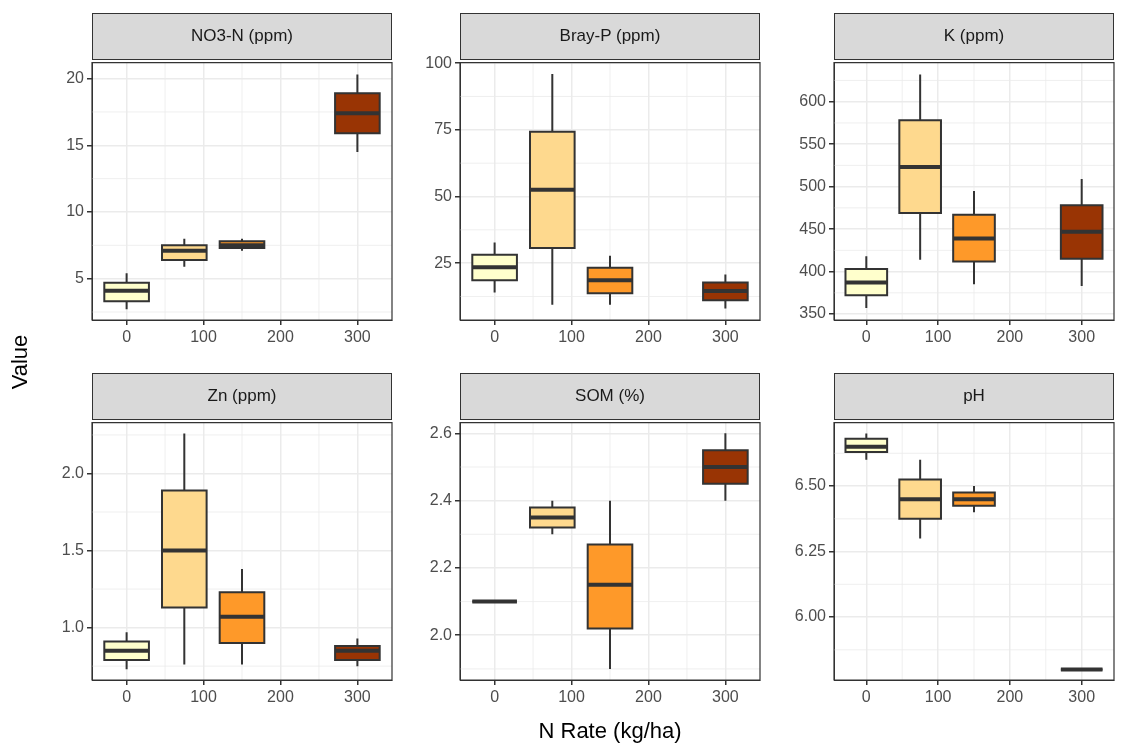 This screenshot has height=750, width=1121. Describe the element at coordinates (441, 500) in the screenshot. I see `y-tick-label: 2.4` at that location.